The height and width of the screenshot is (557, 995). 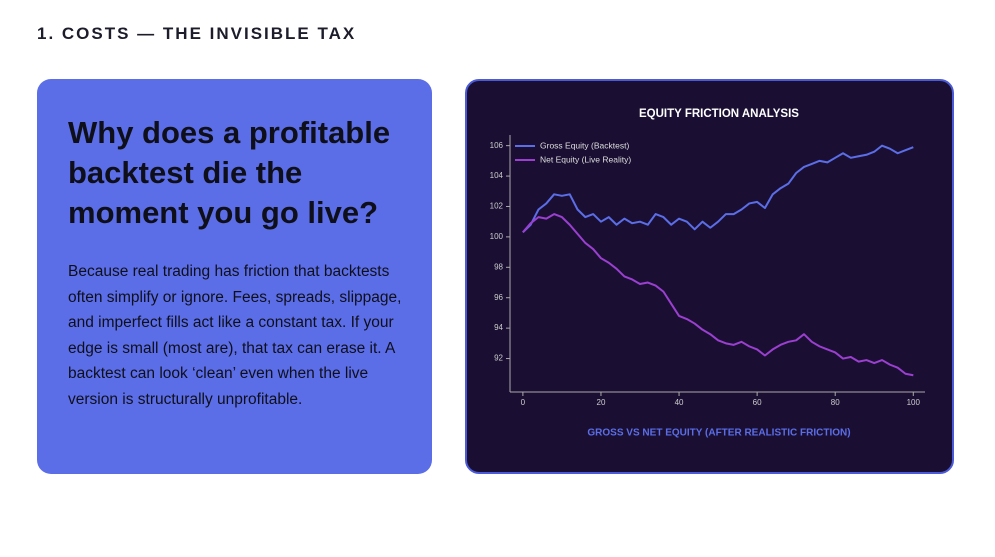 I want to click on y-tick-label: 102, so click(x=497, y=206).